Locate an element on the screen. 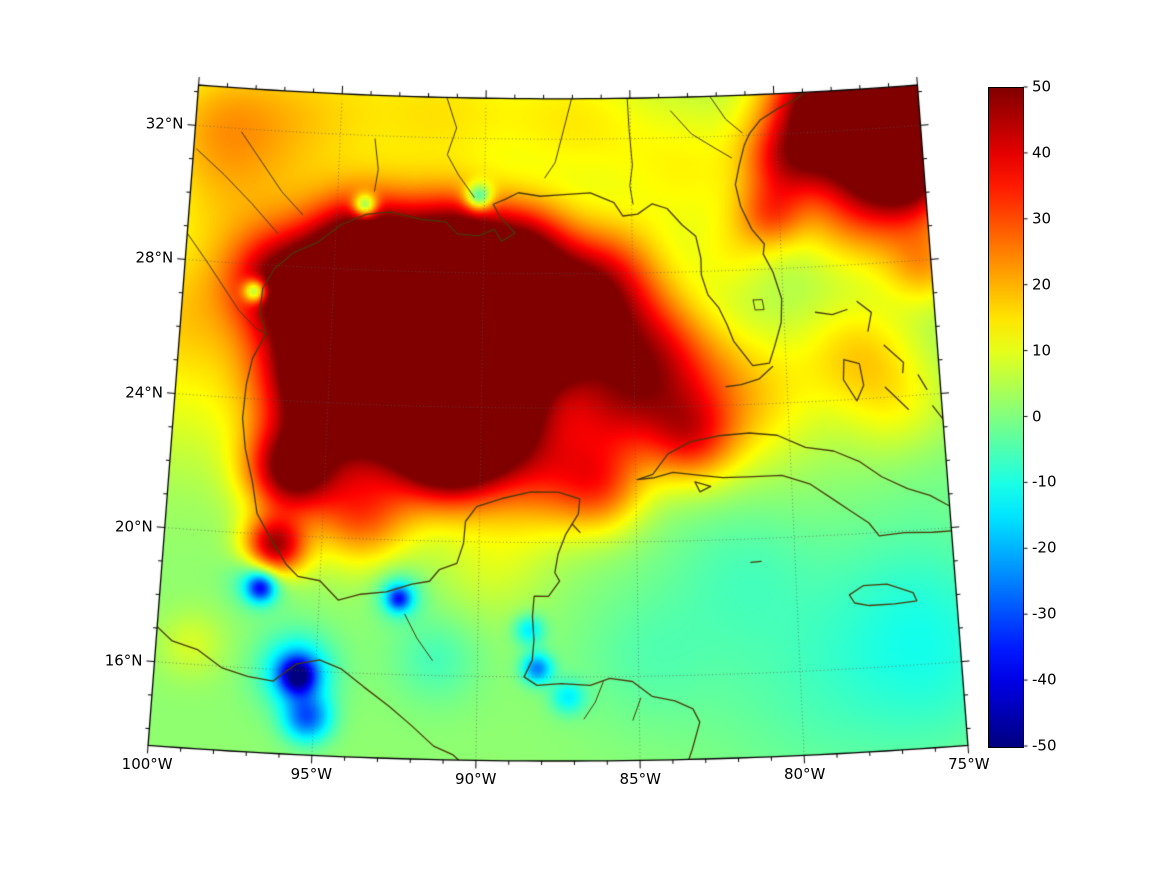  colorbar-tick-label: -40 is located at coordinates (1044, 679).